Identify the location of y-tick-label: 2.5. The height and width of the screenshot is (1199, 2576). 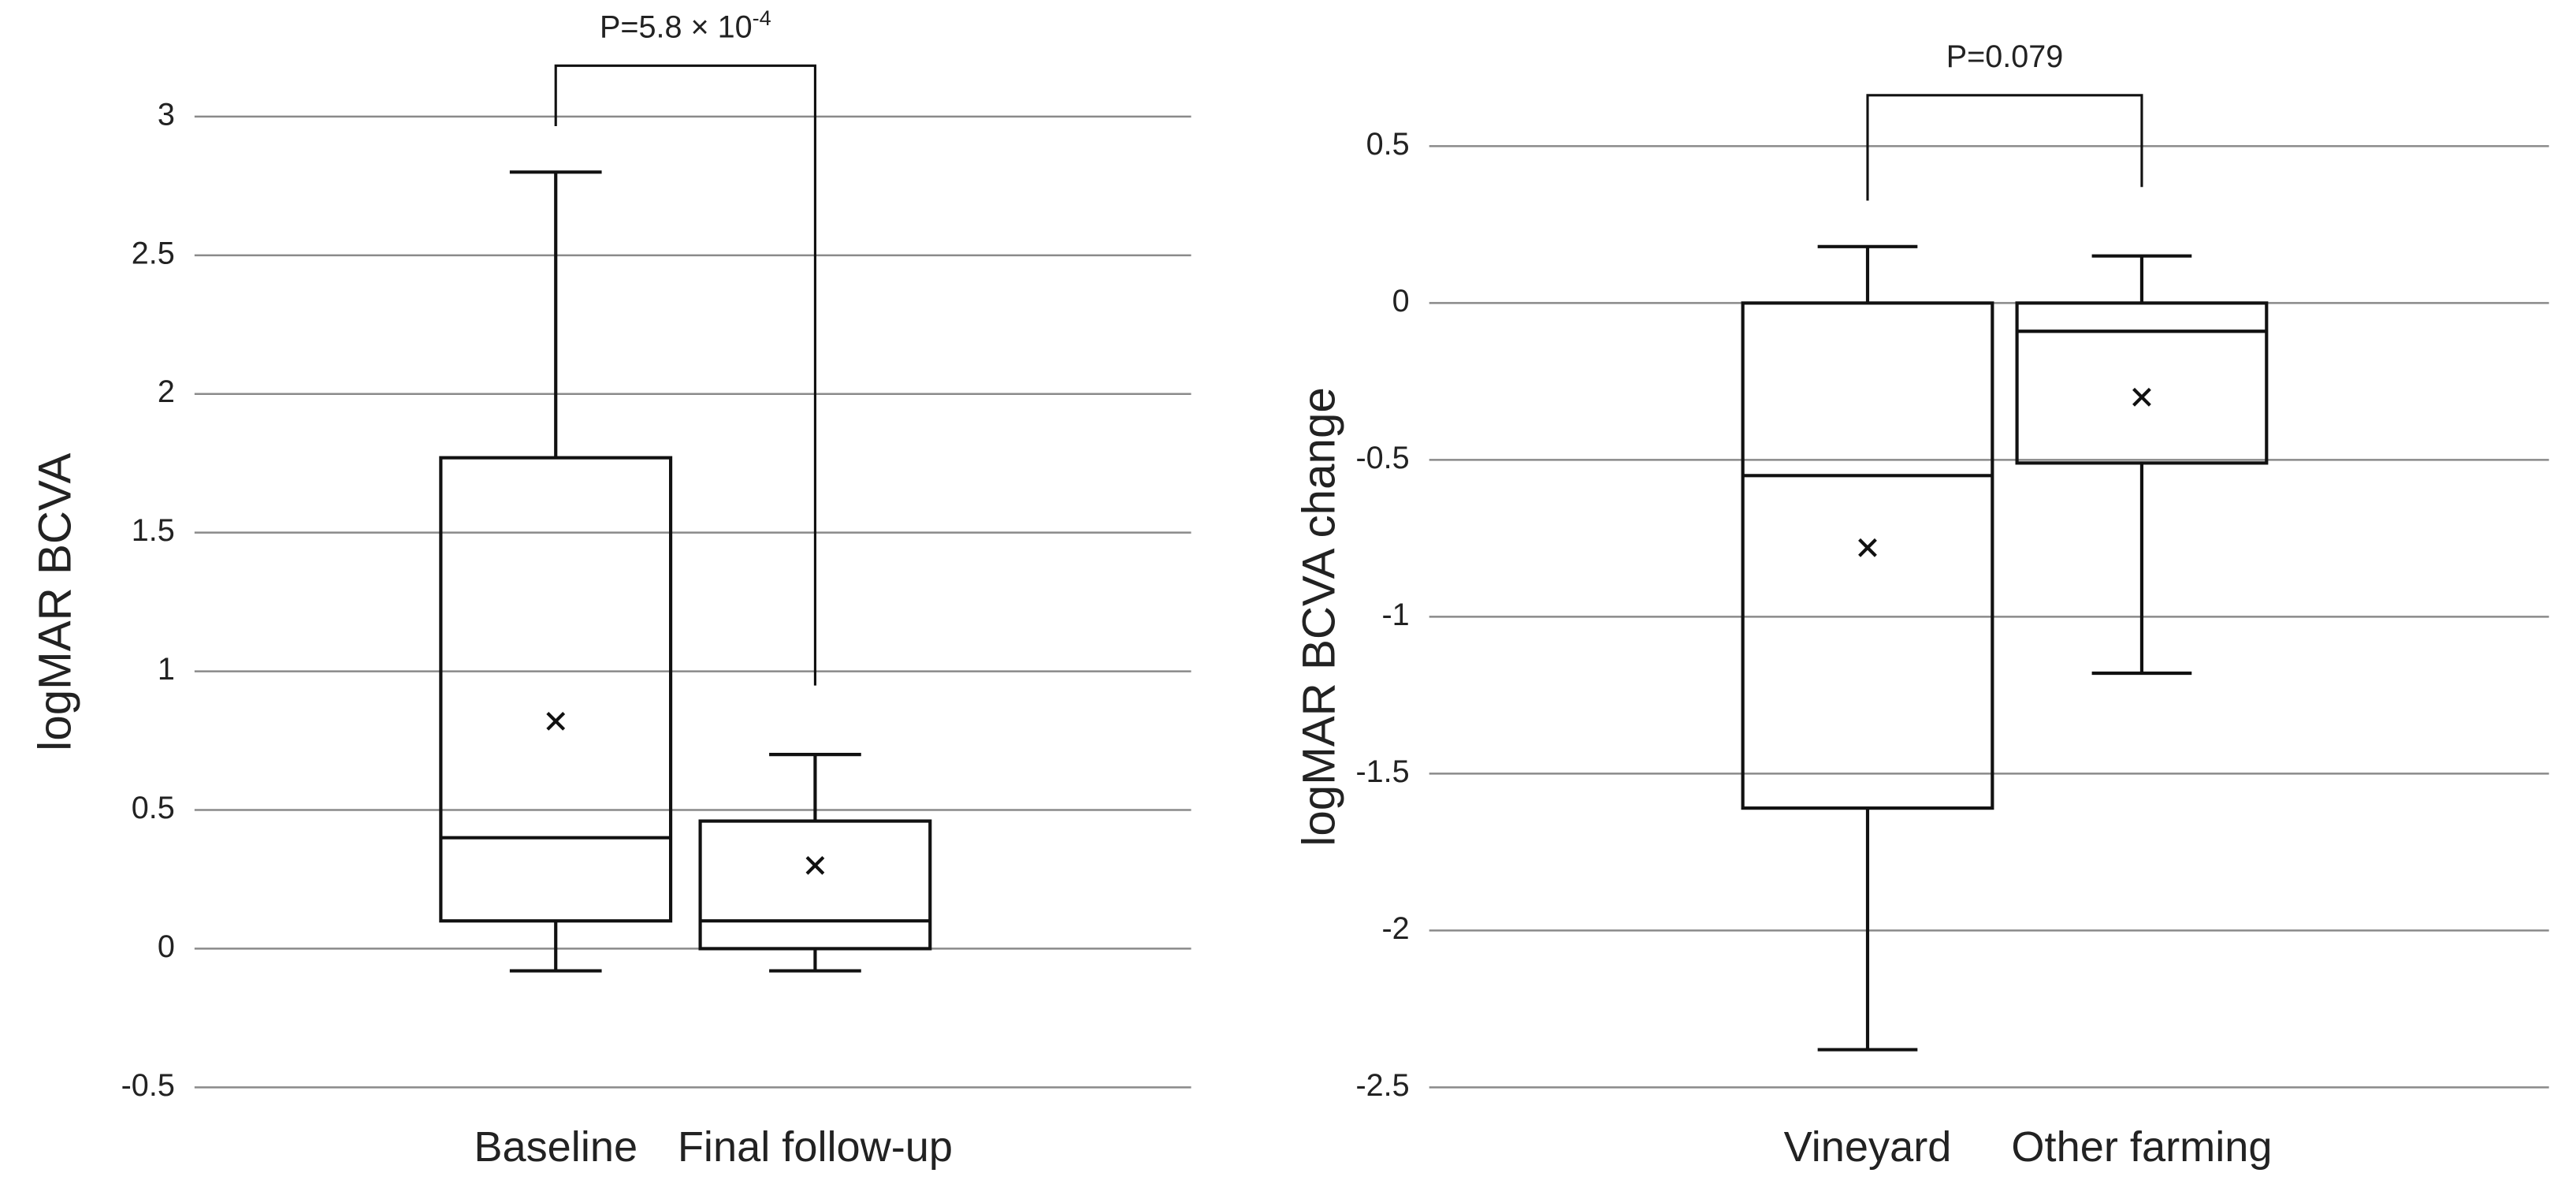
(153, 253).